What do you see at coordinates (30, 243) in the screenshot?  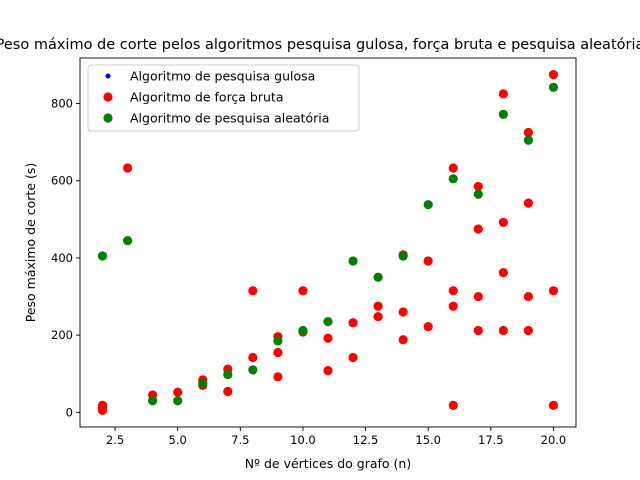 I see `y-axis-label: Peso máximo de corte (s)` at bounding box center [30, 243].